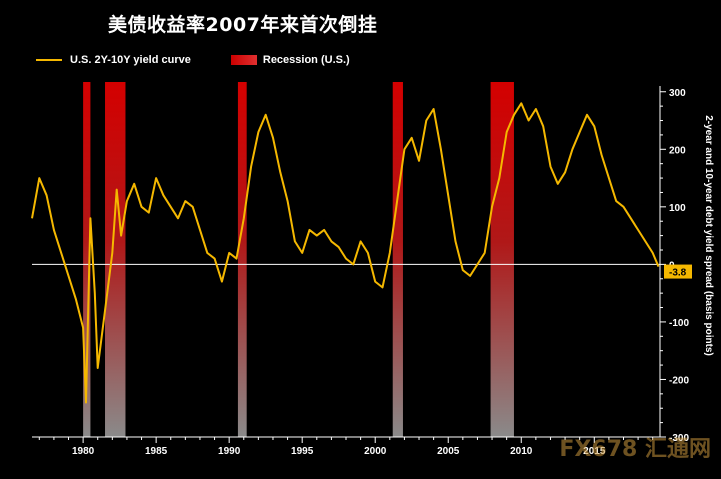 The image size is (721, 479). I want to click on y-axis: -300-200-1000100200300, so click(674, 265).